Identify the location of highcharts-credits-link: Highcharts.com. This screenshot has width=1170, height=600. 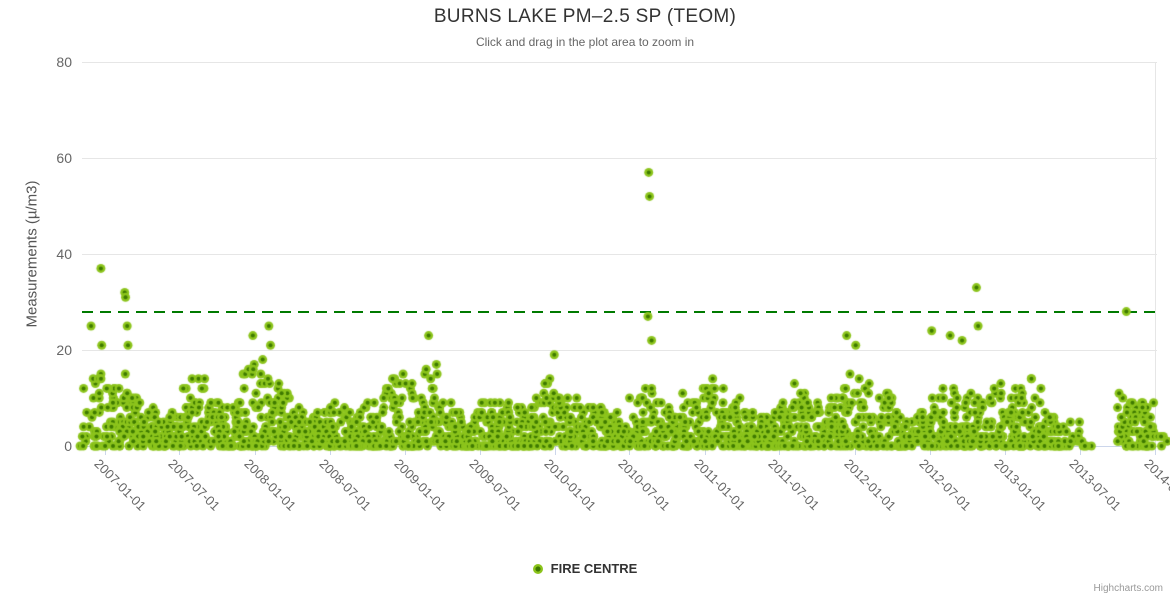
(1128, 588).